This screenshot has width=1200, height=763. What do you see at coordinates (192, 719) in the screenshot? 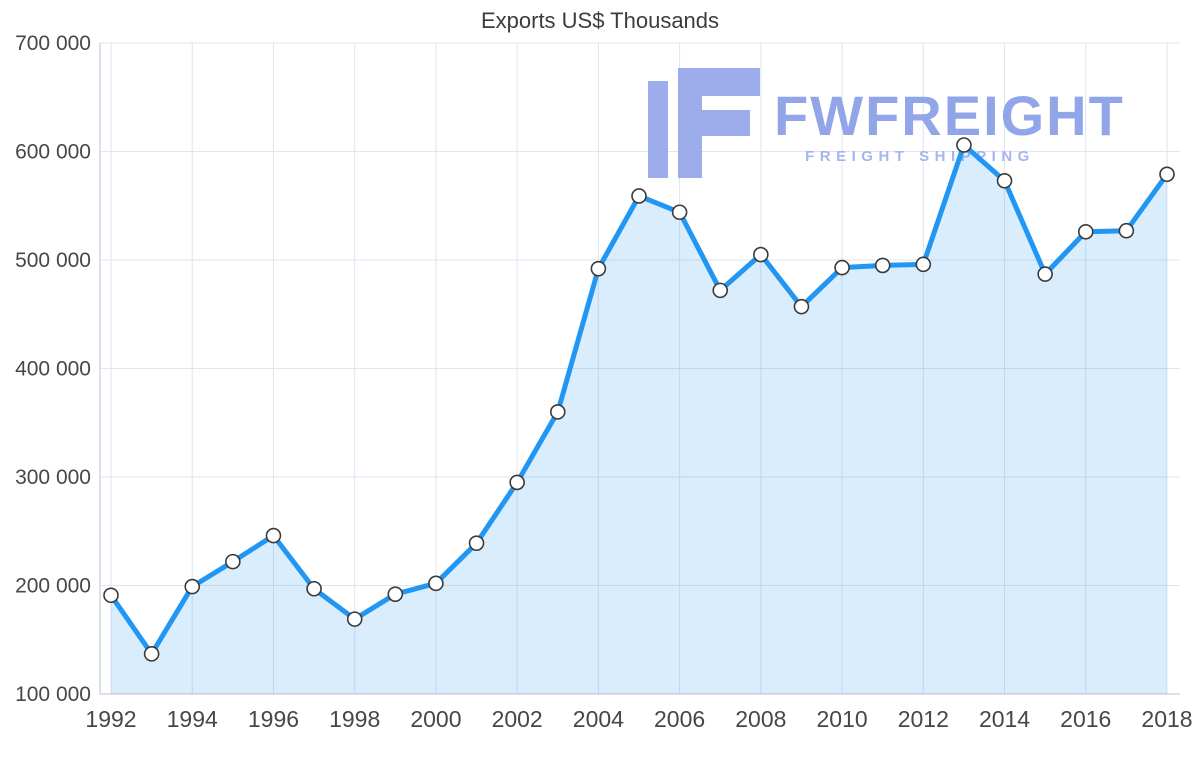
I see `x-tick-label: 1994` at bounding box center [192, 719].